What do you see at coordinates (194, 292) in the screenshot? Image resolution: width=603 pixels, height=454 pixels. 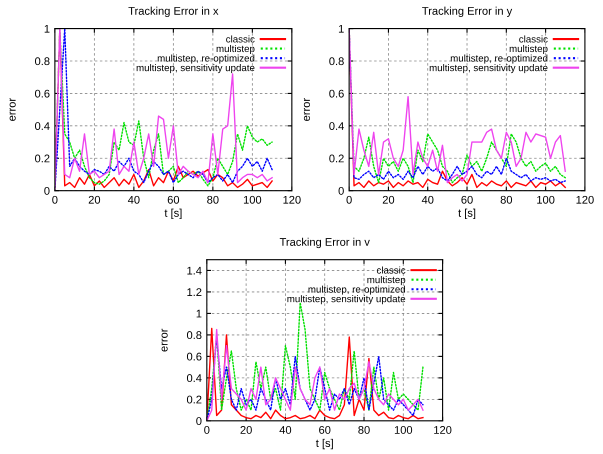 I see `y-tick-label: 1.2` at bounding box center [194, 292].